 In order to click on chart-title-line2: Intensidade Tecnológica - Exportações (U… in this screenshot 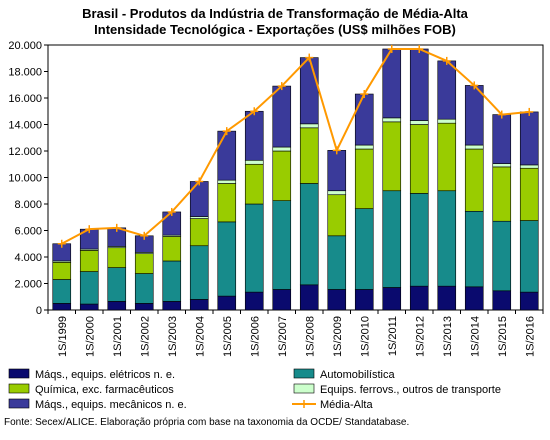, I will do `click(275, 29)`.